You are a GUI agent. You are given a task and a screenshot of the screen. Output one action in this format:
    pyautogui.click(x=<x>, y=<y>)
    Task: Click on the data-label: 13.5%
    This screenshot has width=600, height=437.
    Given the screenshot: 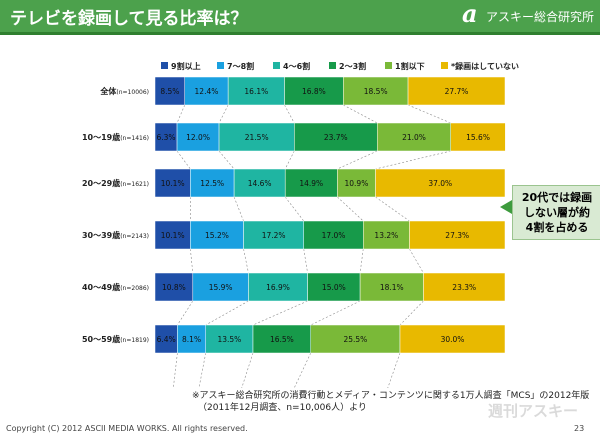 What is the action you would take?
    pyautogui.click(x=229, y=339)
    